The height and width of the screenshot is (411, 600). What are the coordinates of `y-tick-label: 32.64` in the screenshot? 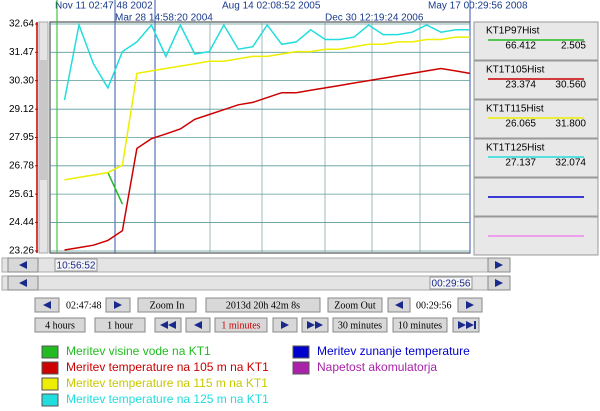 It's located at (21, 24).